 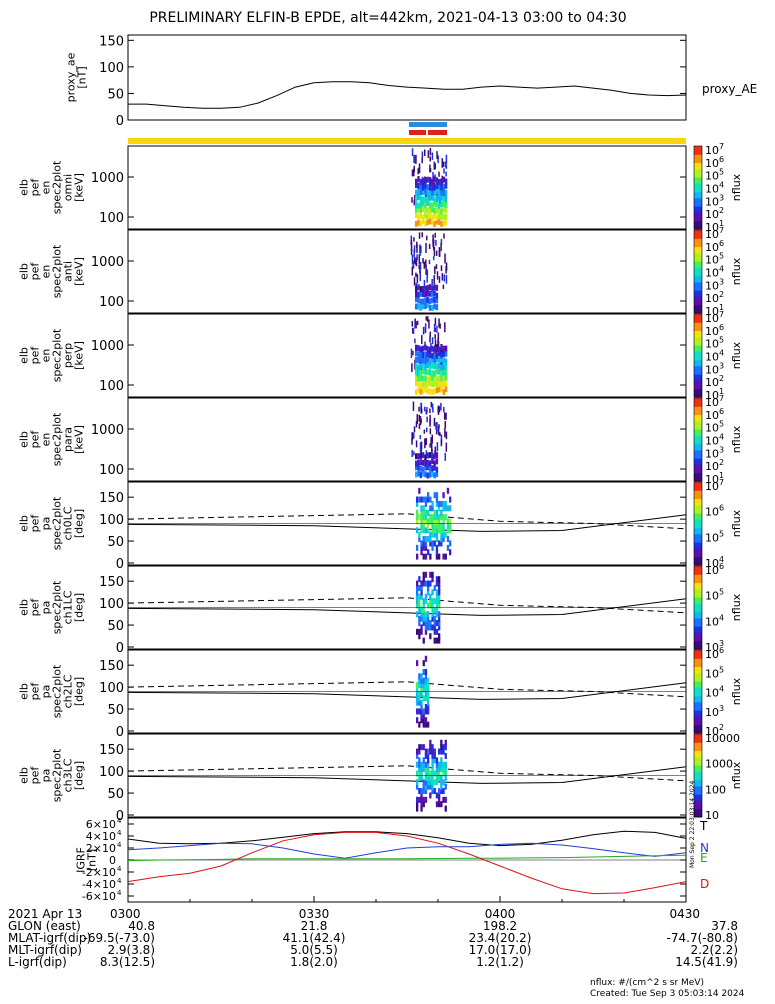 I want to click on colorbar-tick: 10, so click(x=712, y=428).